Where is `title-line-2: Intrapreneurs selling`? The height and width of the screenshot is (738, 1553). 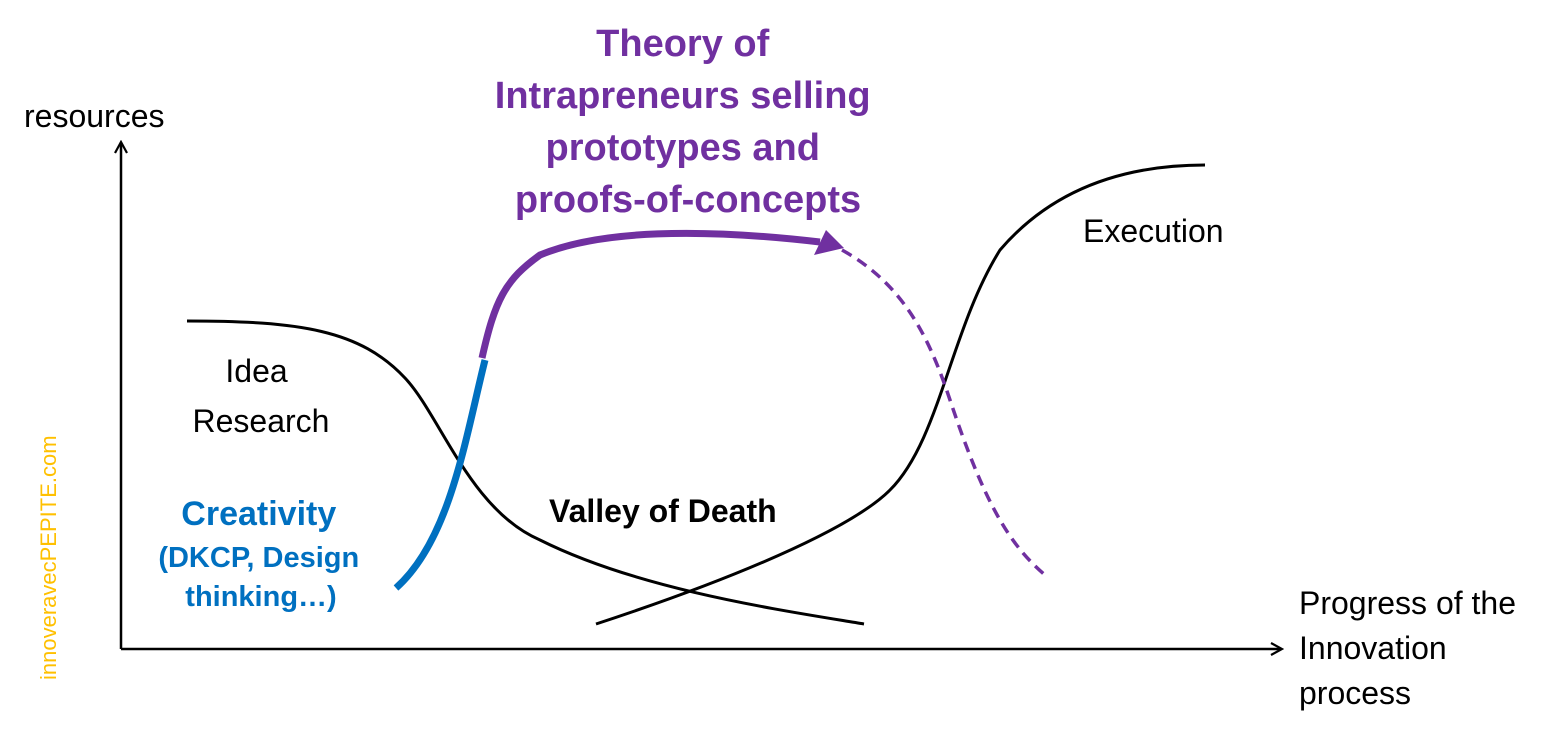
title-line-2: Intrapreneurs selling is located at coordinates (683, 96).